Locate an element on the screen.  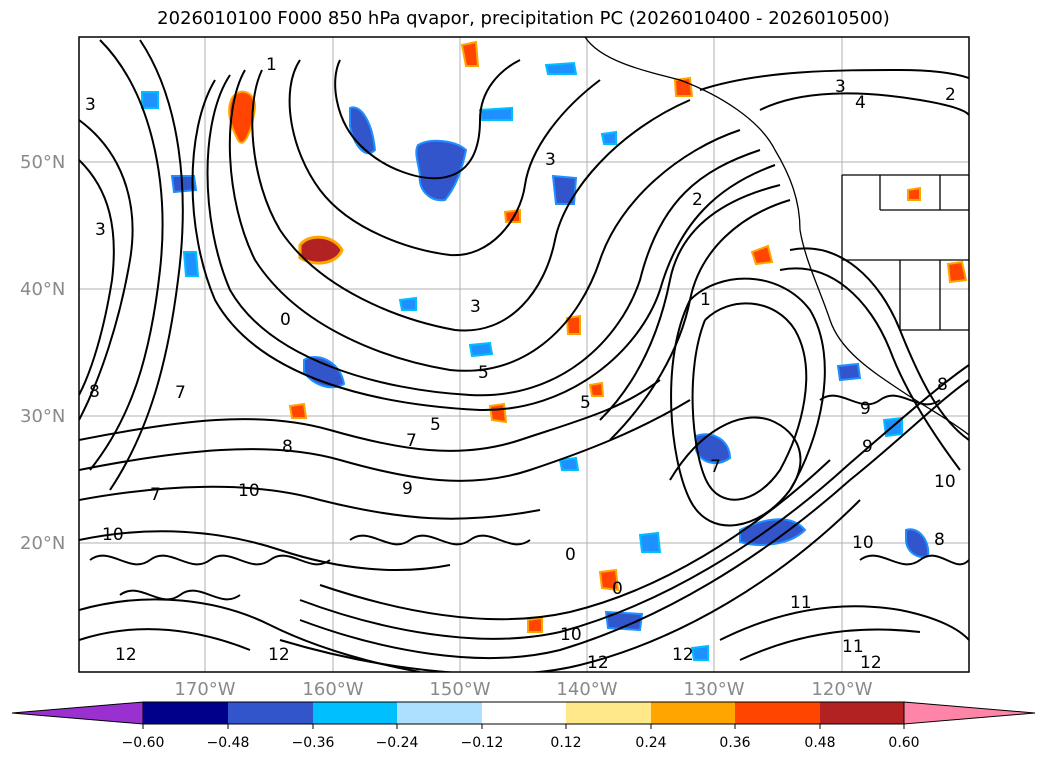
lon-label-120w: 120°W is located at coordinates (842, 689).